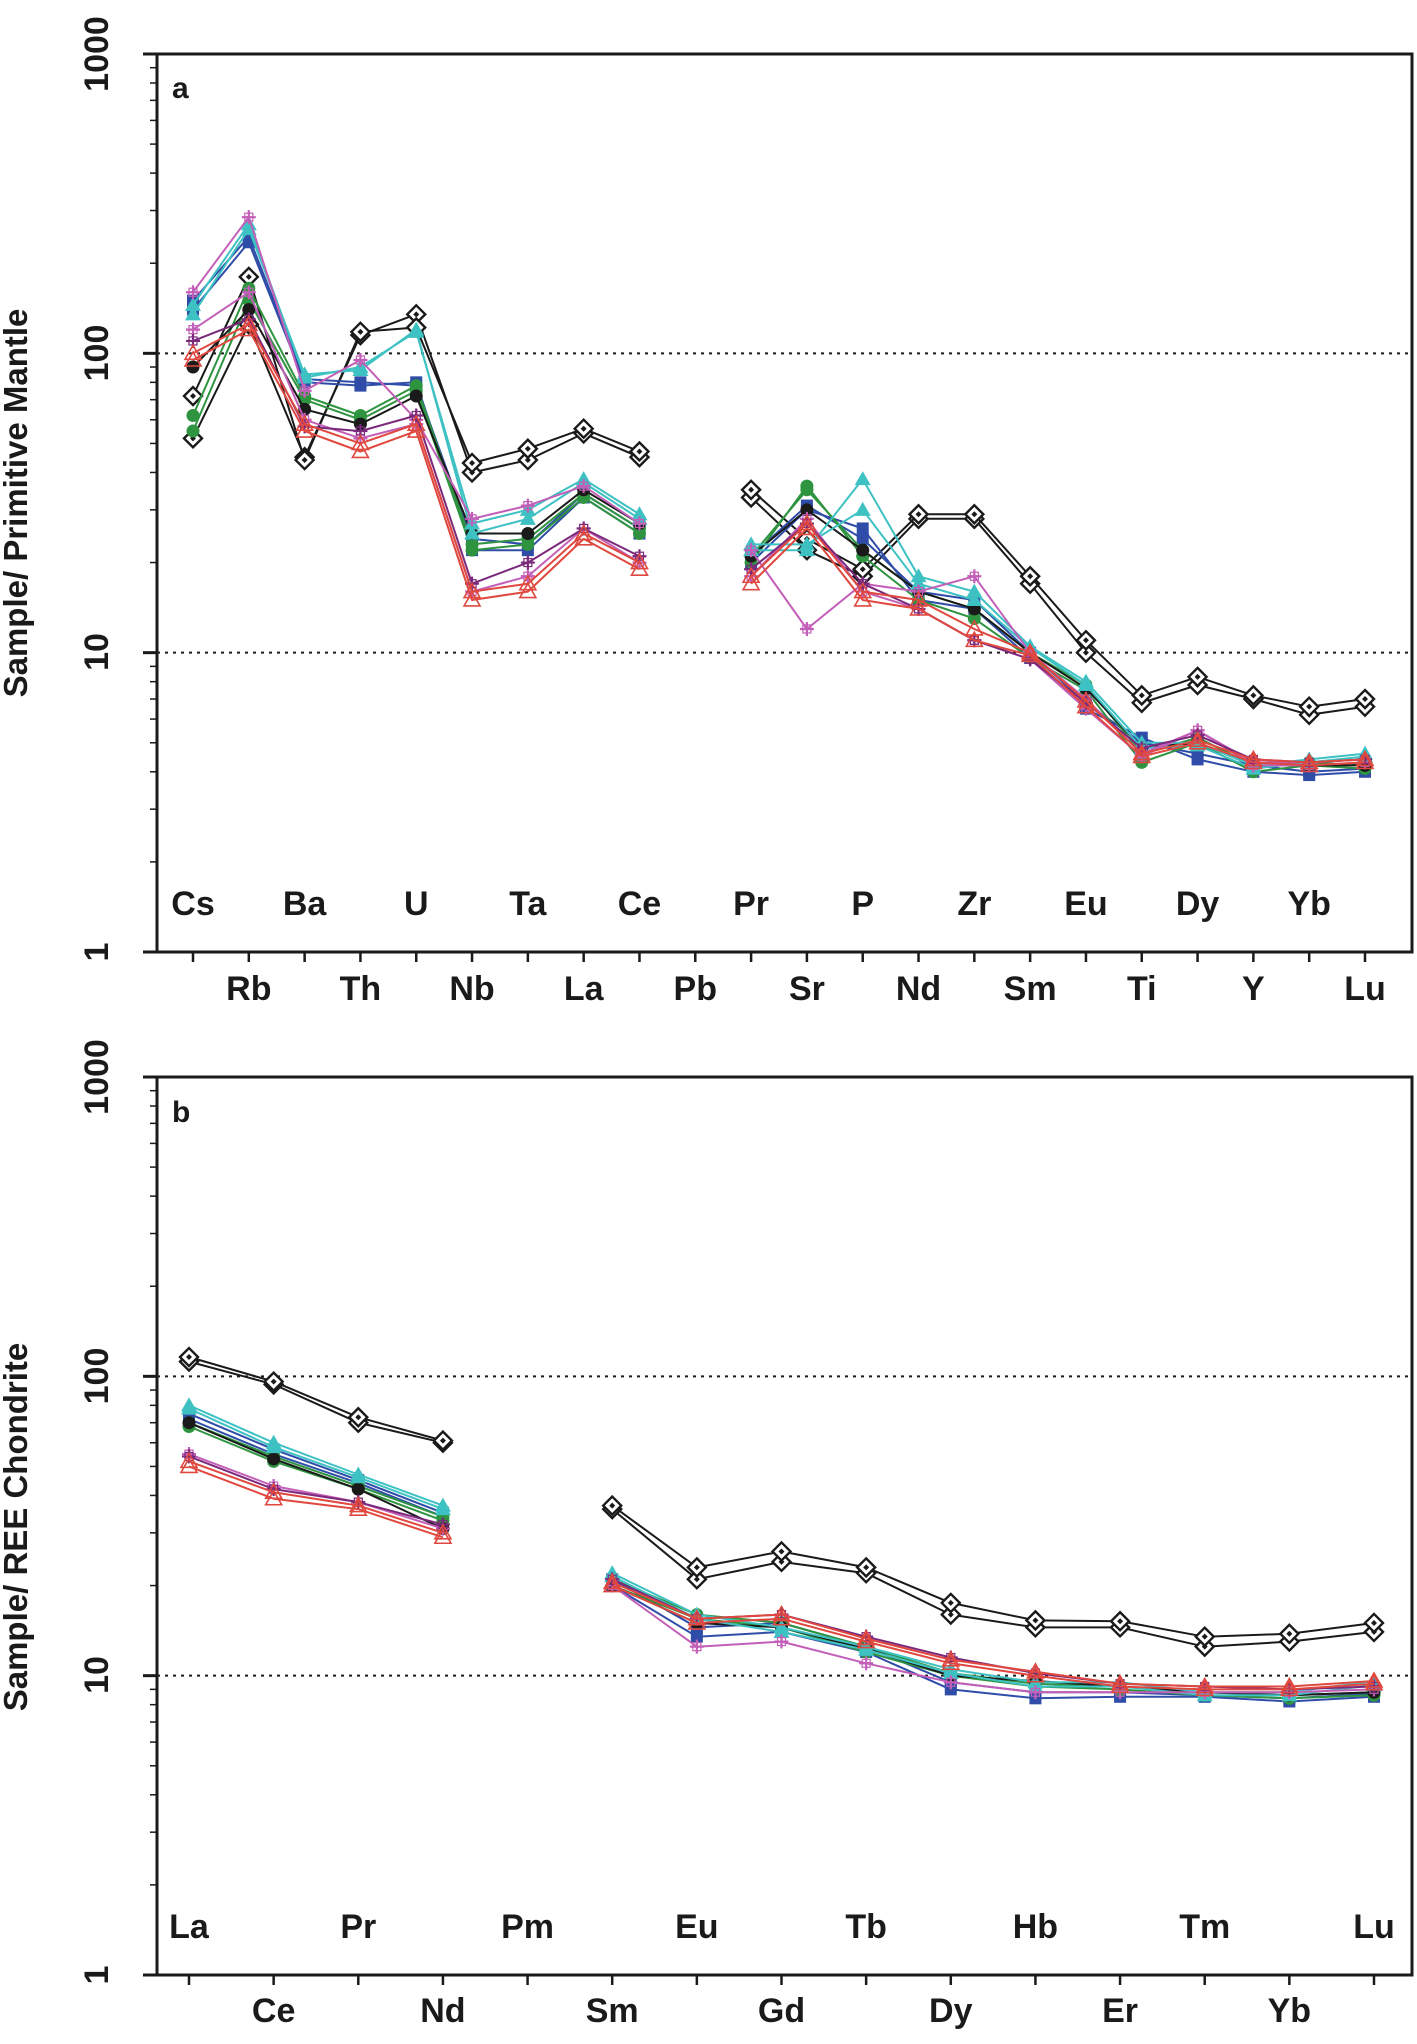  Describe the element at coordinates (471, 989) in the screenshot. I see `x-tick-label: Nb` at that location.